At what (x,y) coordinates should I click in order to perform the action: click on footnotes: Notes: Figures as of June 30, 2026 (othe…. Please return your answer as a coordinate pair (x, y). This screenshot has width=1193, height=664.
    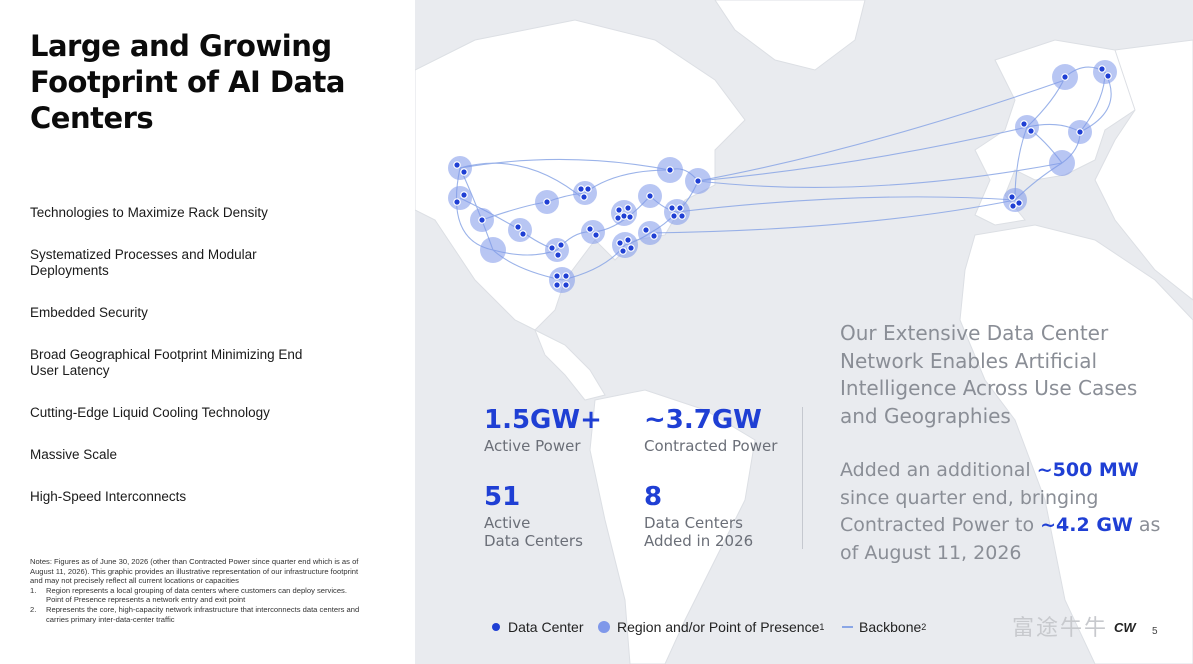
    Looking at the image, I should click on (197, 590).